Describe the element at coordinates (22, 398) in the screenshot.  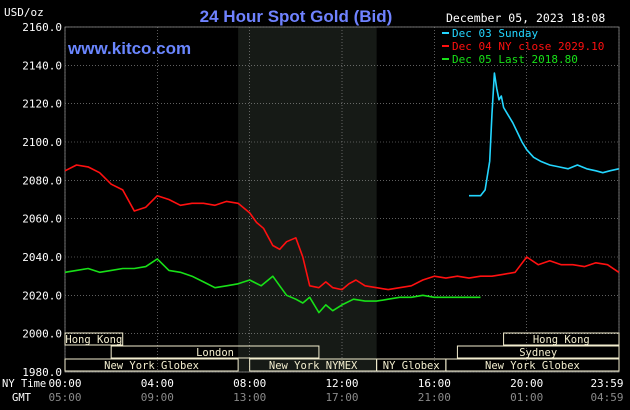
I see `gmt-label: GMT` at that location.